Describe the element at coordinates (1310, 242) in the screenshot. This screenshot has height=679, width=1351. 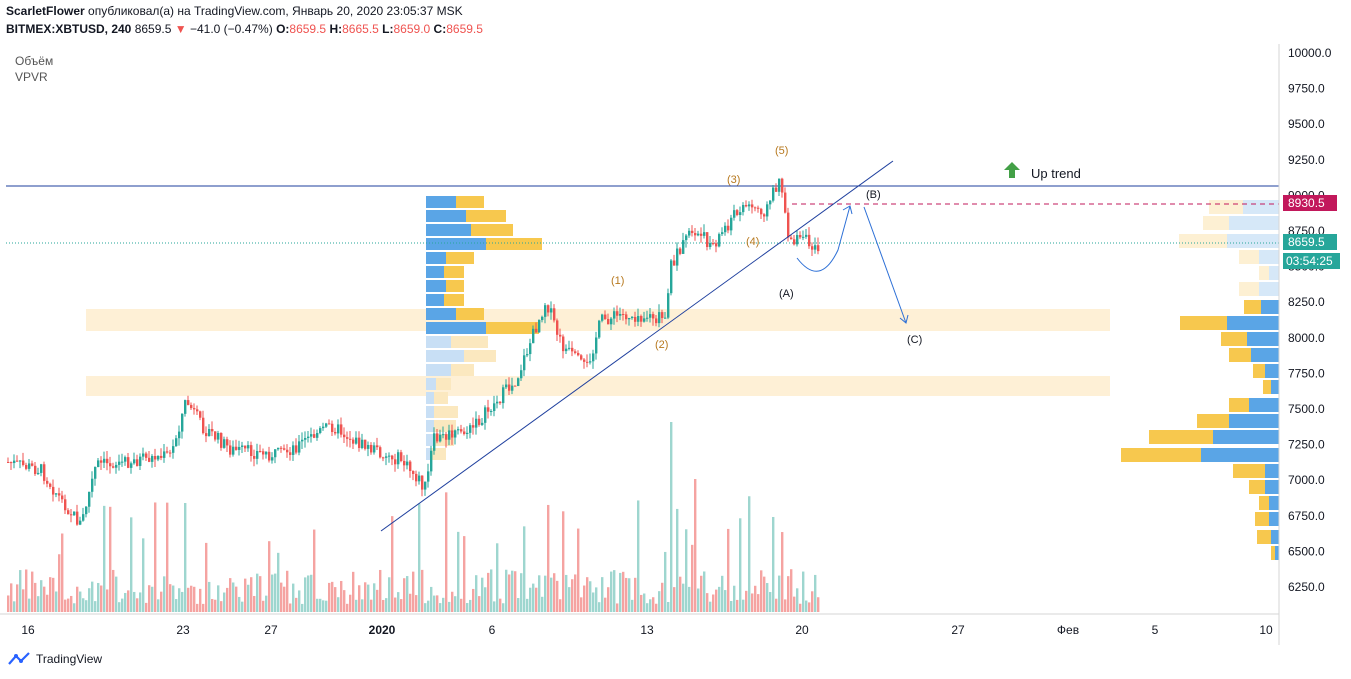
I see `last-price-marker` at that location.